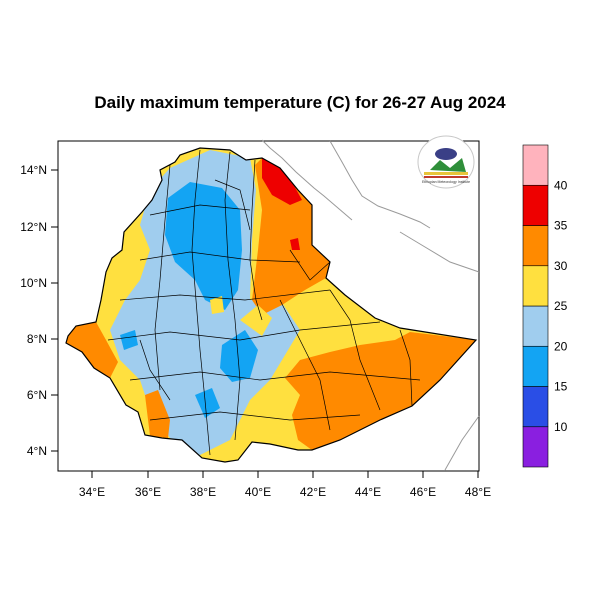 The width and height of the screenshot is (600, 600). Describe the element at coordinates (446, 182) in the screenshot. I see `svg-text:Ethiopian Meteorology Institut: Ethiopian Meteorology Institute` at that location.